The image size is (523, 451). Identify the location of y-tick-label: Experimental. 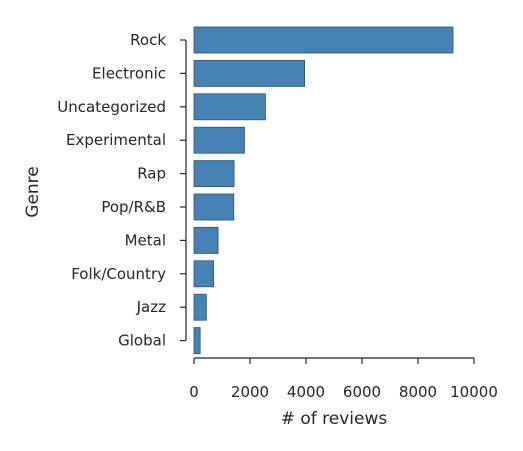
(116, 140).